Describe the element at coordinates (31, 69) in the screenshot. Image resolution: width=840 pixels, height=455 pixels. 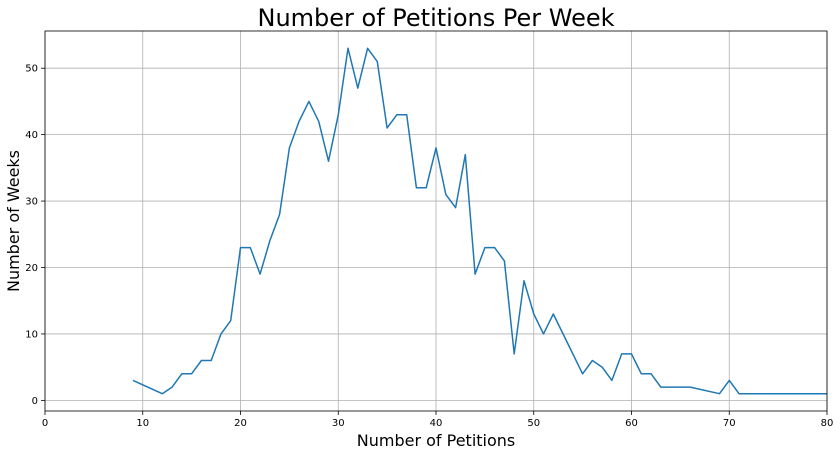
I see `y-tick-label: 50` at that location.